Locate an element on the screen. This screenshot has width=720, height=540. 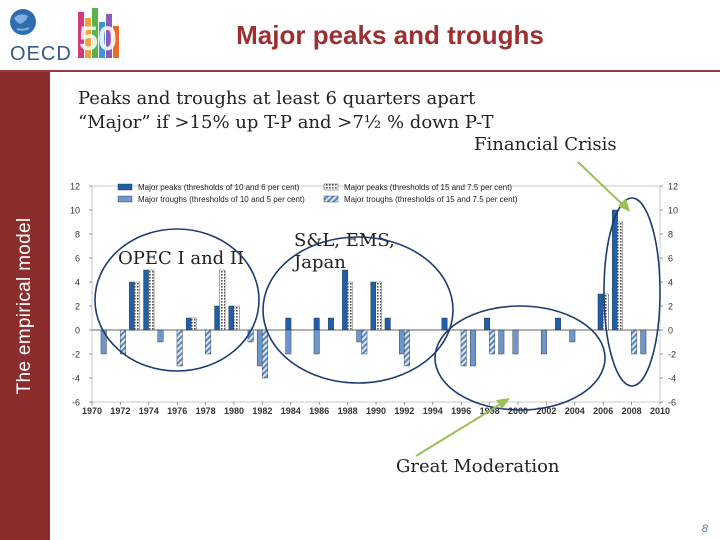
xtick-label-2006: 2006 is located at coordinates (603, 411).